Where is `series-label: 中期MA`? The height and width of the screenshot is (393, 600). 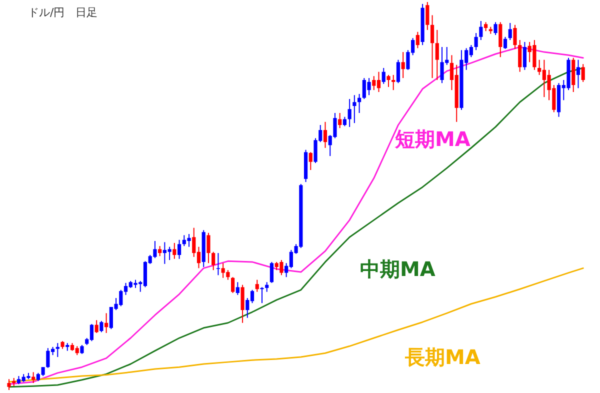 series-label: 中期MA is located at coordinates (398, 269).